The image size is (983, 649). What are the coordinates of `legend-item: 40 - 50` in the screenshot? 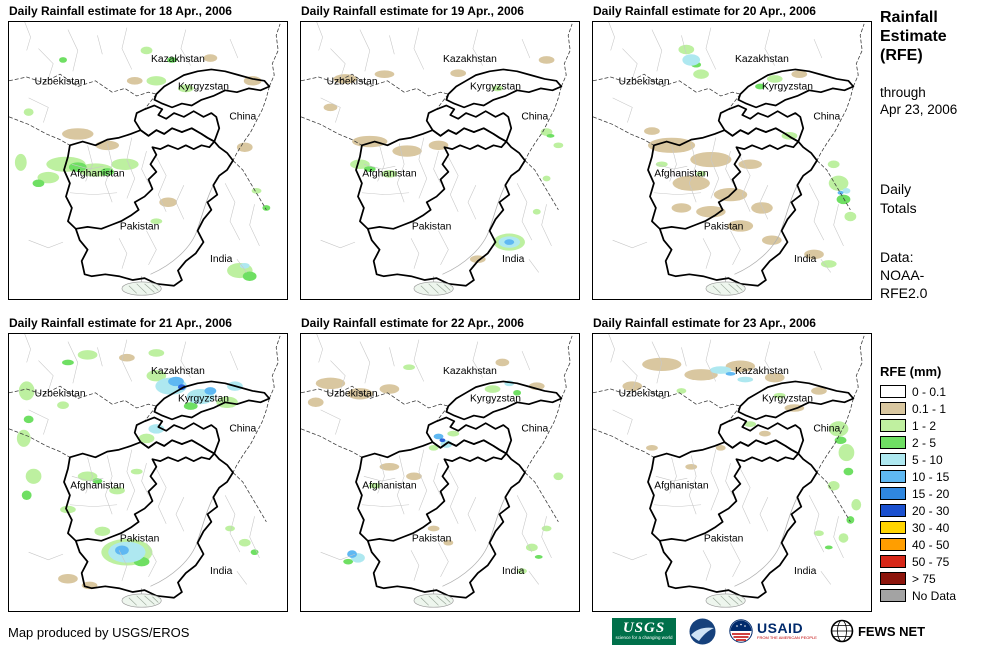 It's located at (918, 544).